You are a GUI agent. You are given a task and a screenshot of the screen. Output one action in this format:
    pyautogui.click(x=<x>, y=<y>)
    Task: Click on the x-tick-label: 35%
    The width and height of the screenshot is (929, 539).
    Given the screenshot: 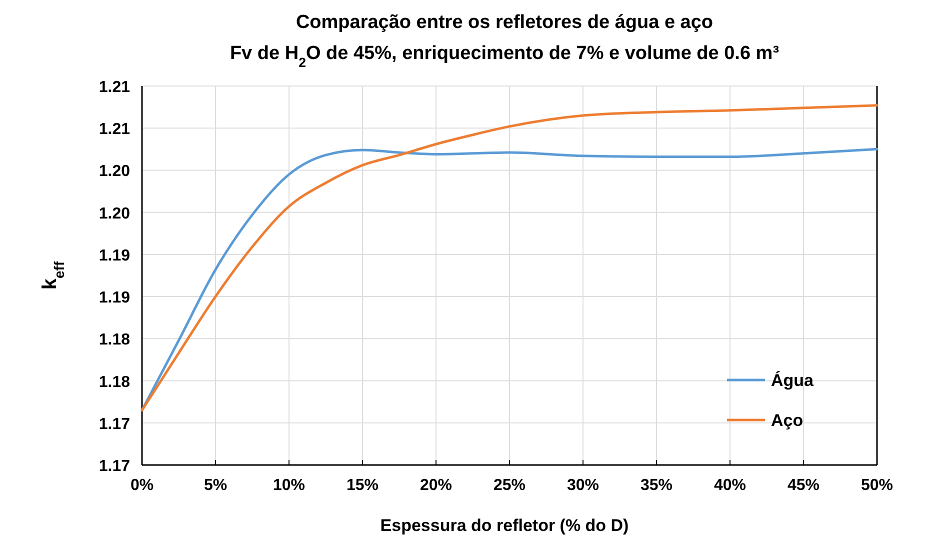 What is the action you would take?
    pyautogui.click(x=656, y=485)
    